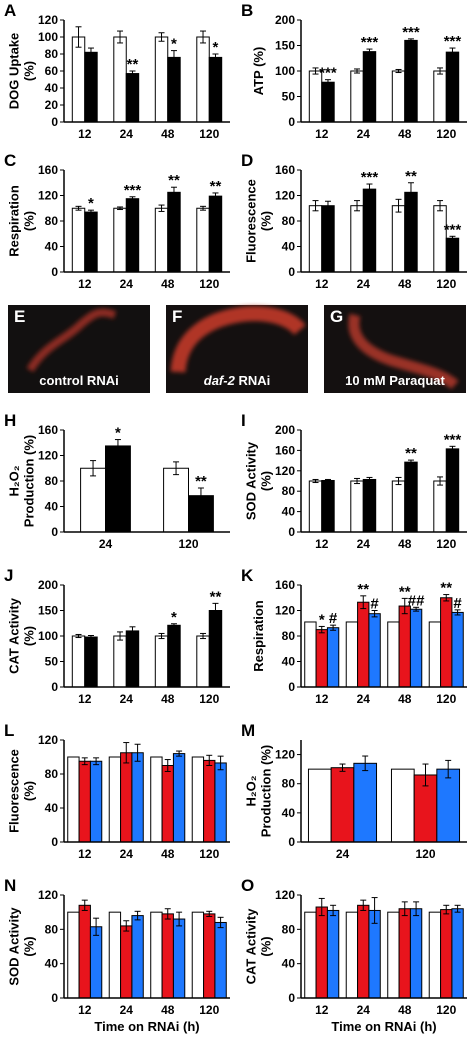 The height and width of the screenshot is (1050, 474). I want to click on caption: 10 mM Paraquat, so click(395, 380).